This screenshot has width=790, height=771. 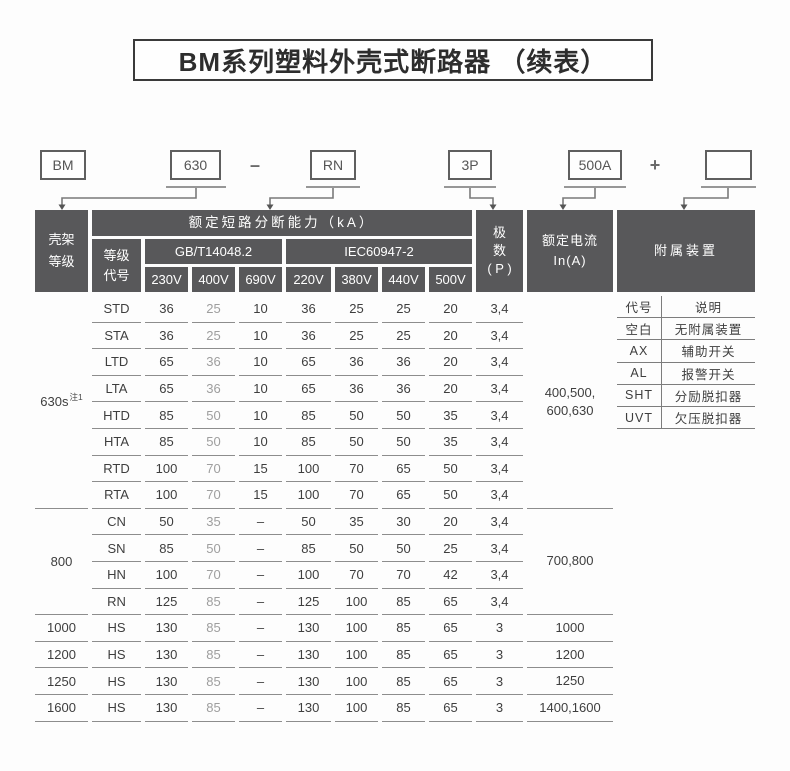 What do you see at coordinates (61, 708) in the screenshot?
I see `frame-grade-label: 1600` at bounding box center [61, 708].